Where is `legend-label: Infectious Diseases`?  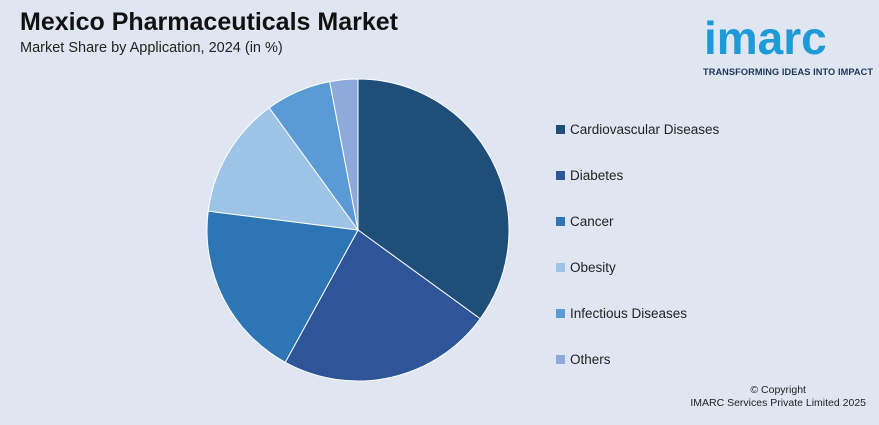 legend-label: Infectious Diseases is located at coordinates (629, 313).